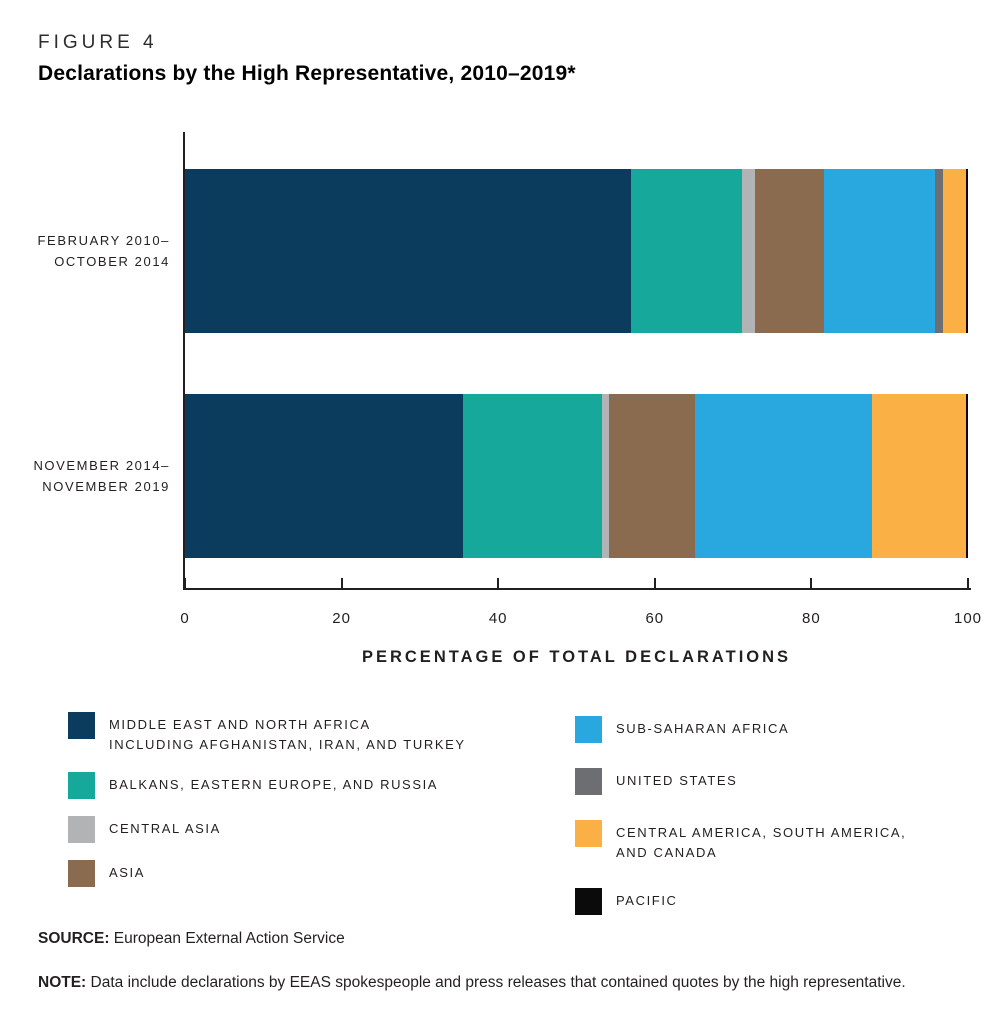 This screenshot has width=1000, height=1012. I want to click on legend-item-united-states: UNITED STATES, so click(785, 781).